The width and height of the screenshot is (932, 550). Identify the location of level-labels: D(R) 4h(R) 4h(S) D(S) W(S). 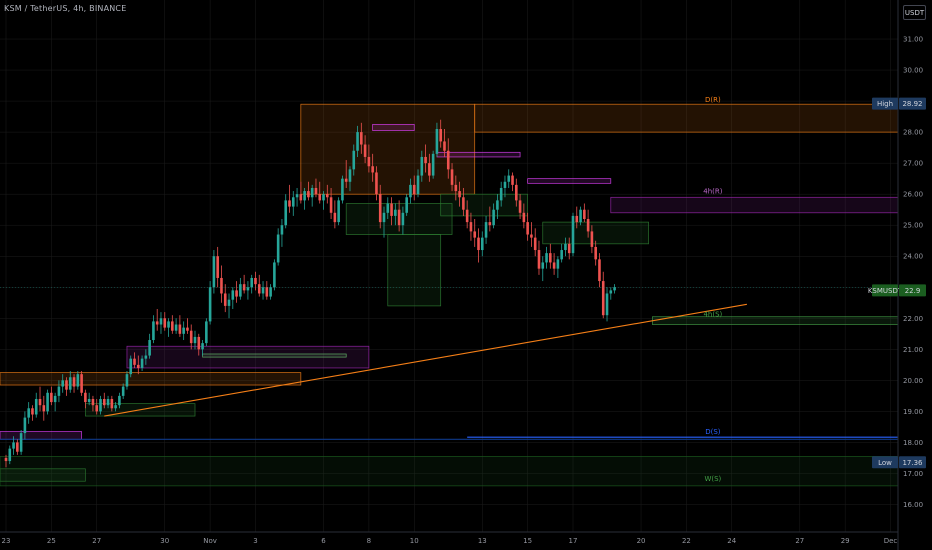
(712, 289).